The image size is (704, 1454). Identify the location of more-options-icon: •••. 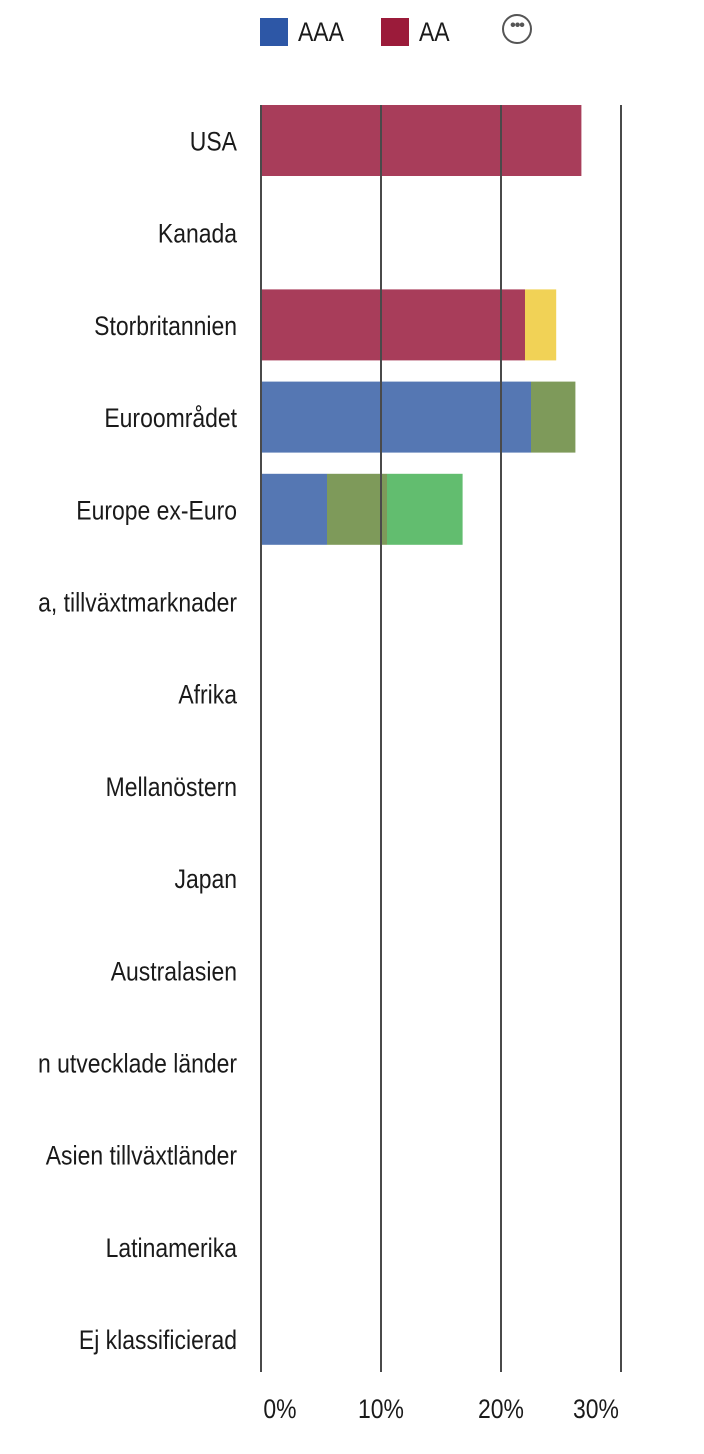
(517, 29).